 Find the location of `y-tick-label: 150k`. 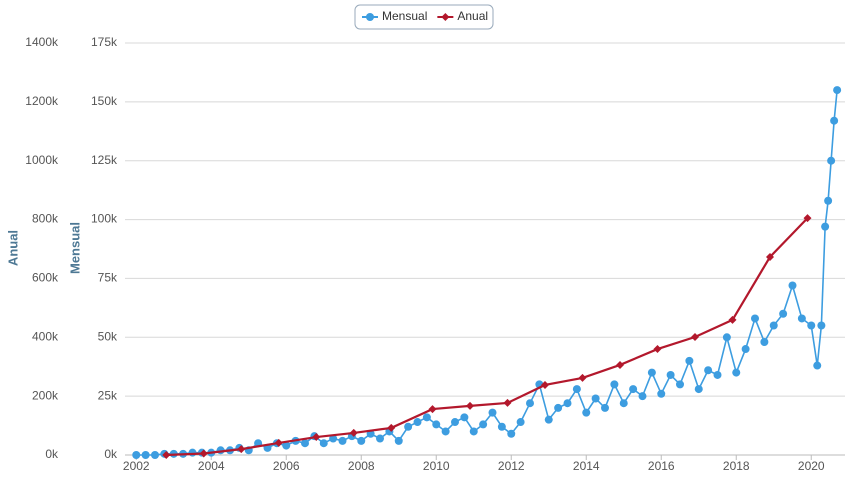

y-tick-label: 150k is located at coordinates (104, 101).